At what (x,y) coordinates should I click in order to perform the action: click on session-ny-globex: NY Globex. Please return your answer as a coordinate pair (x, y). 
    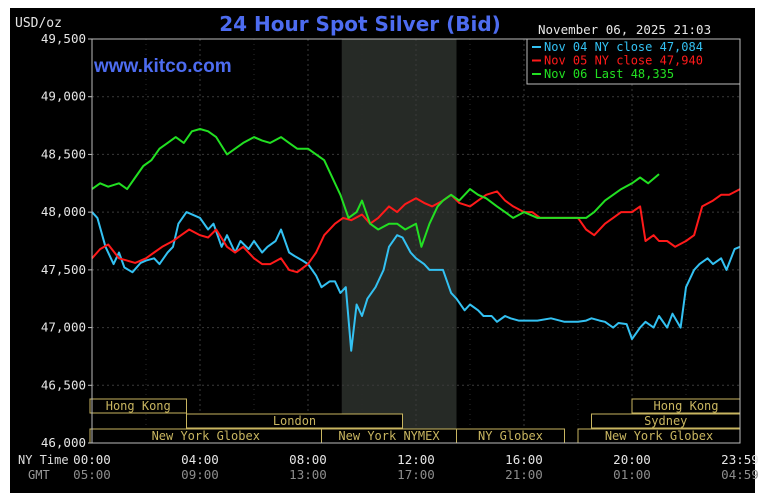
    Looking at the image, I should click on (510, 436).